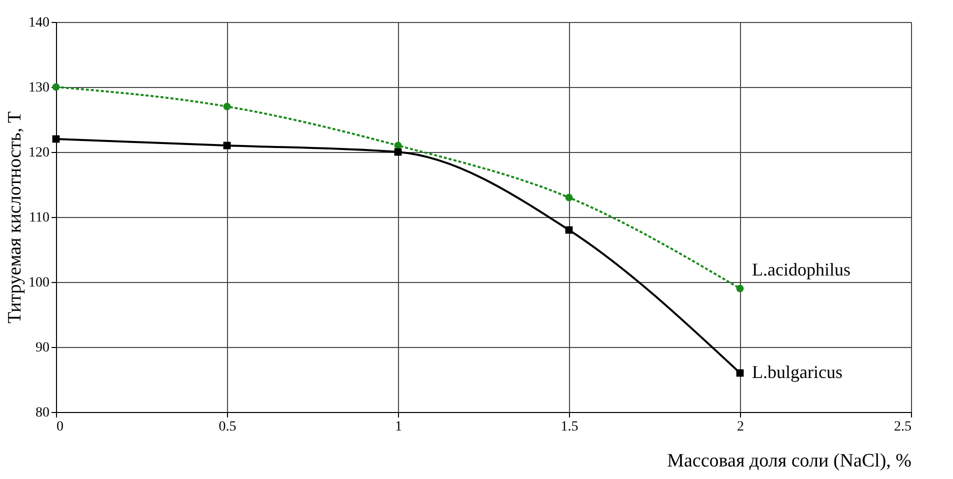 The image size is (953, 479). What do you see at coordinates (60, 427) in the screenshot?
I see `x-tick-label: 0` at bounding box center [60, 427].